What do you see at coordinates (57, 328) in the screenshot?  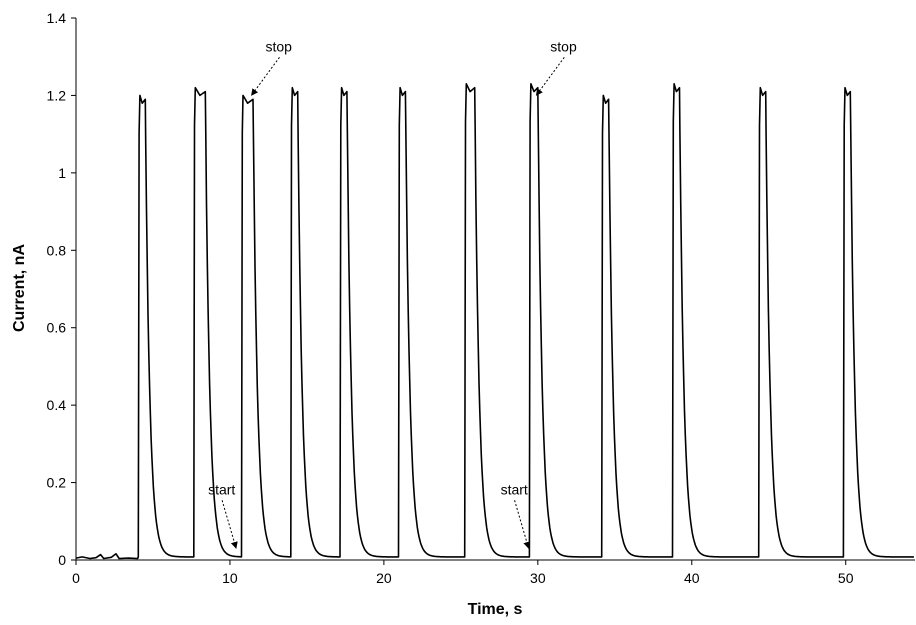 I see `y-tick-label: 0.6` at bounding box center [57, 328].